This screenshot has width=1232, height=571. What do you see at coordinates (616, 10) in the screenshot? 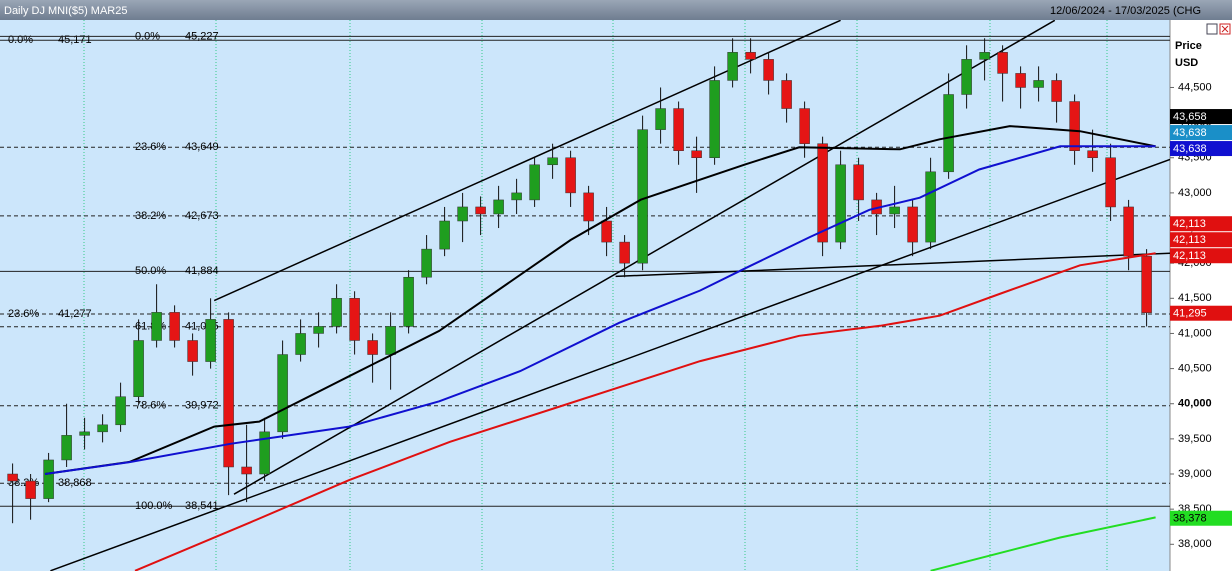
I see `header-bar` at bounding box center [616, 10].